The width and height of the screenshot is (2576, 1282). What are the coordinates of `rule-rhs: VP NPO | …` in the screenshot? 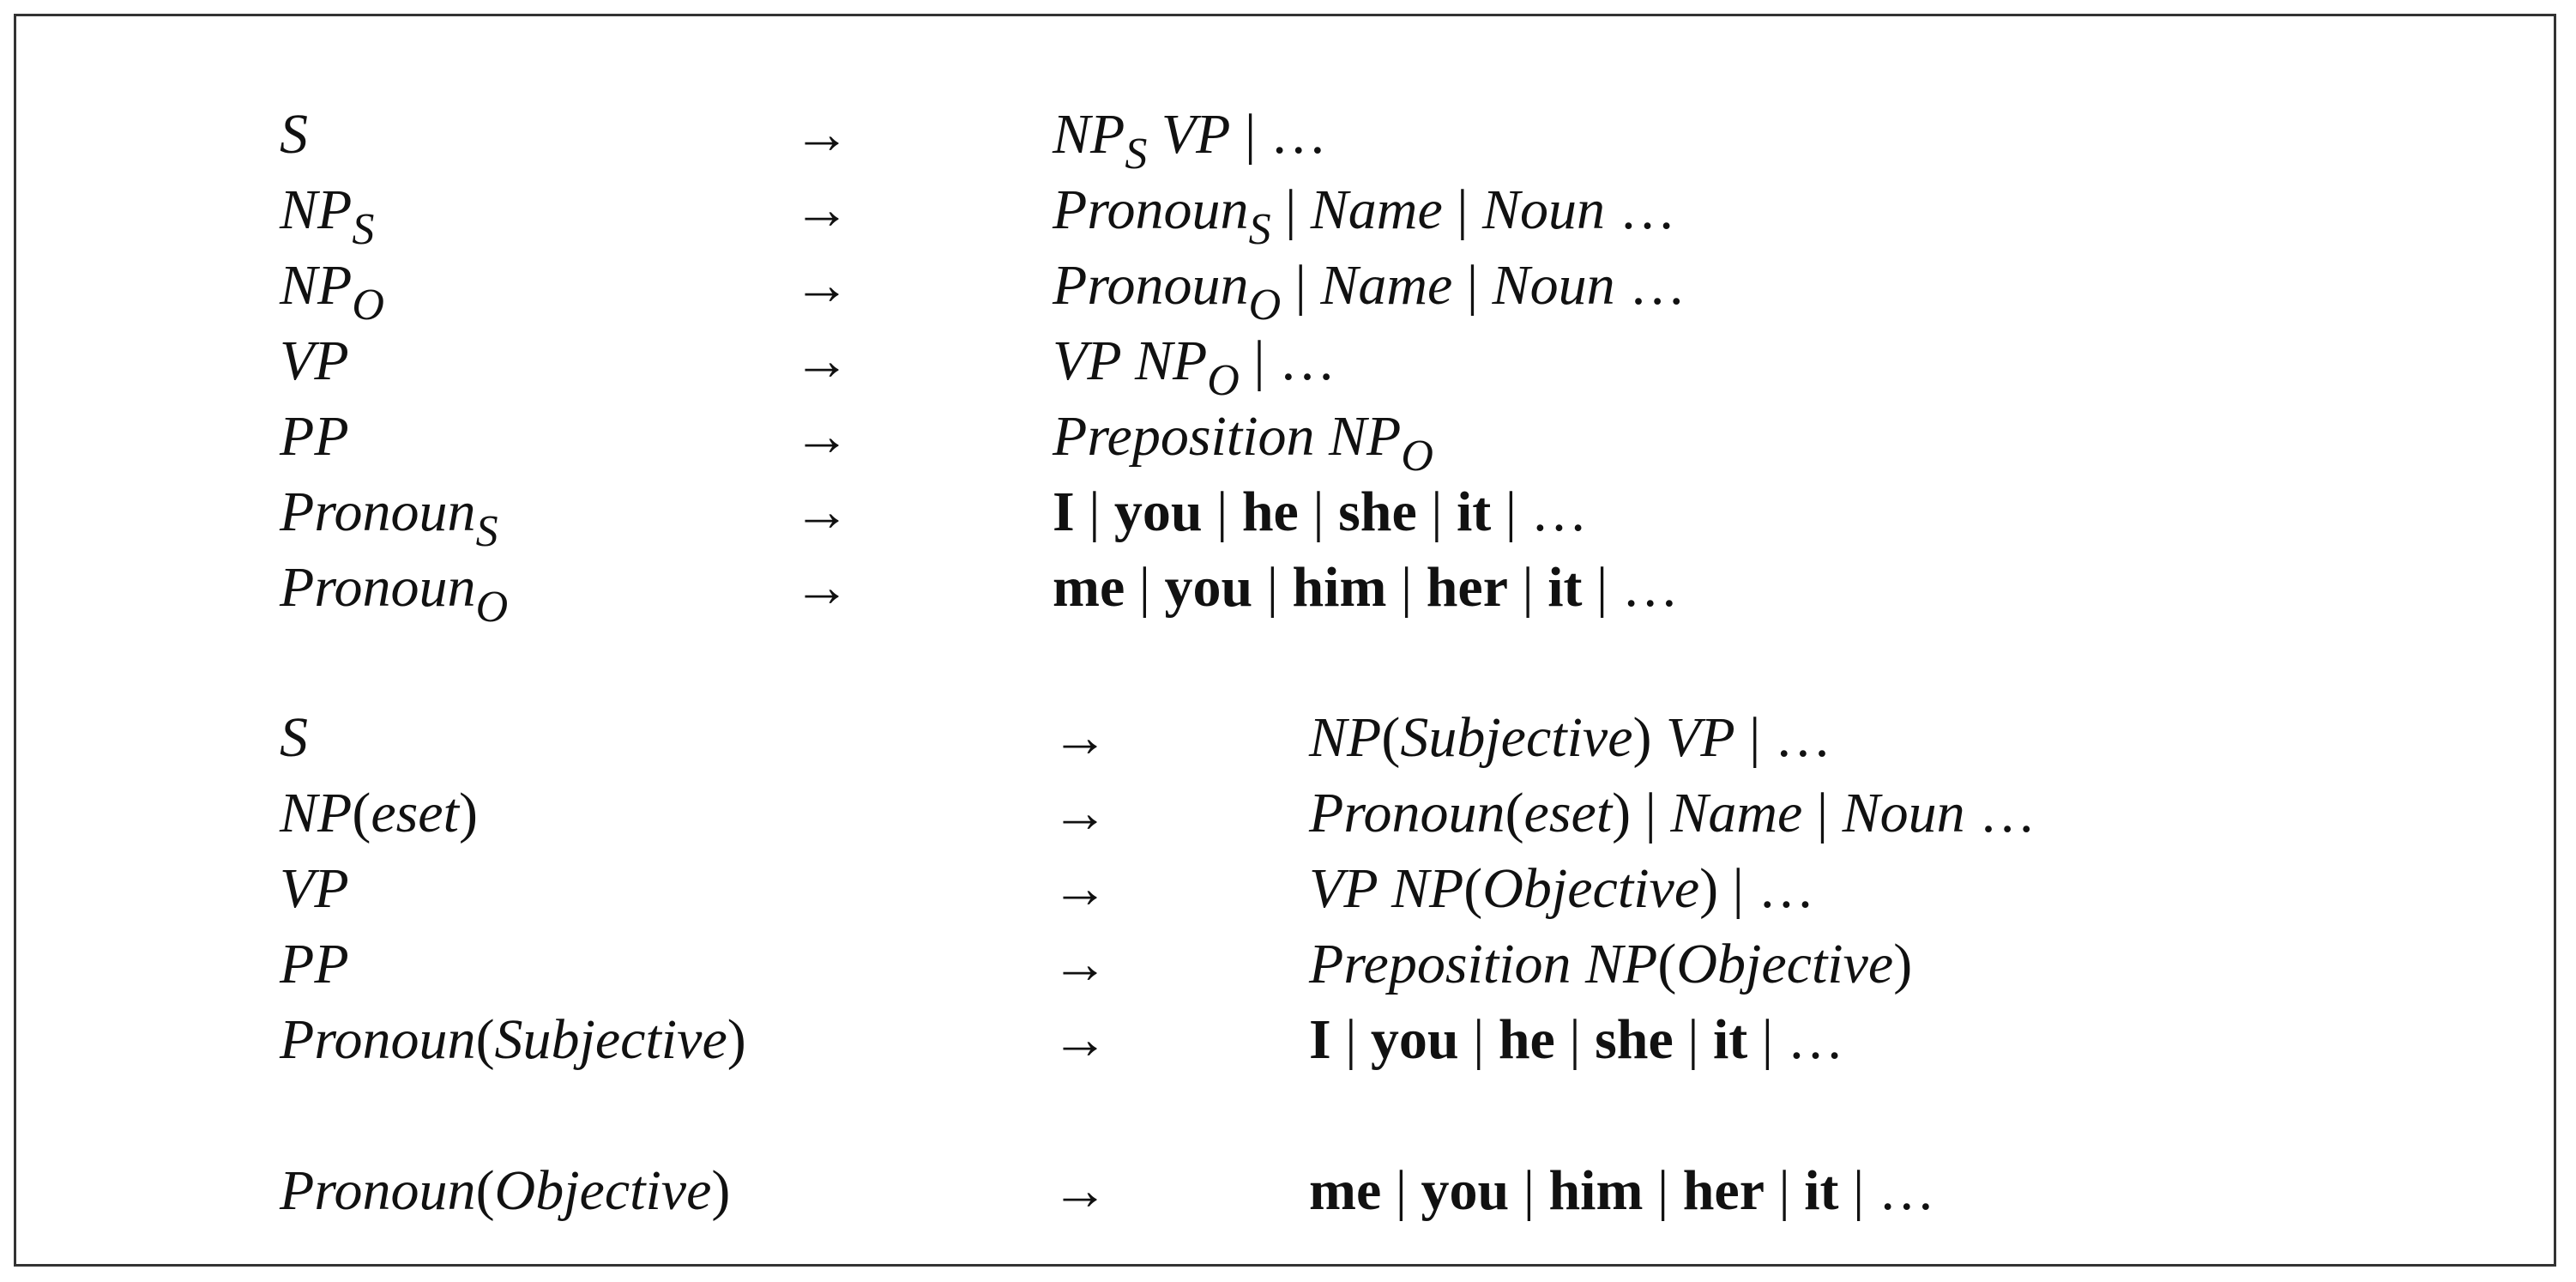 It's located at (1194, 364).